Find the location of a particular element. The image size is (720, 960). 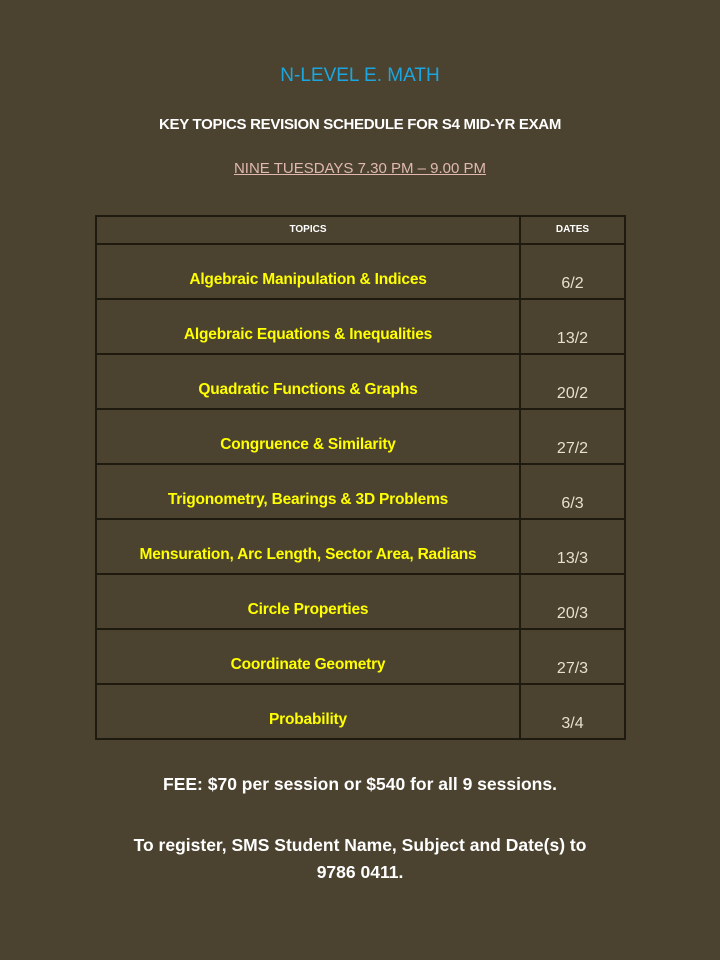

table-row: Circle Properties 20/3 is located at coordinates (360, 601).